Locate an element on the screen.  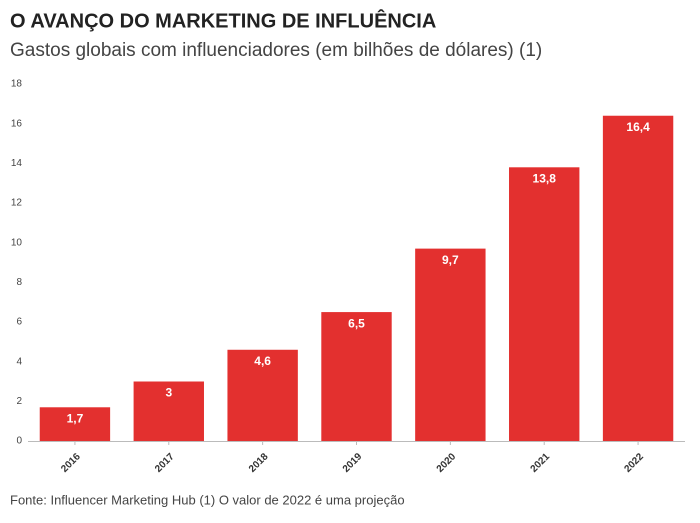
value-label: 1,7 is located at coordinates (75, 418).